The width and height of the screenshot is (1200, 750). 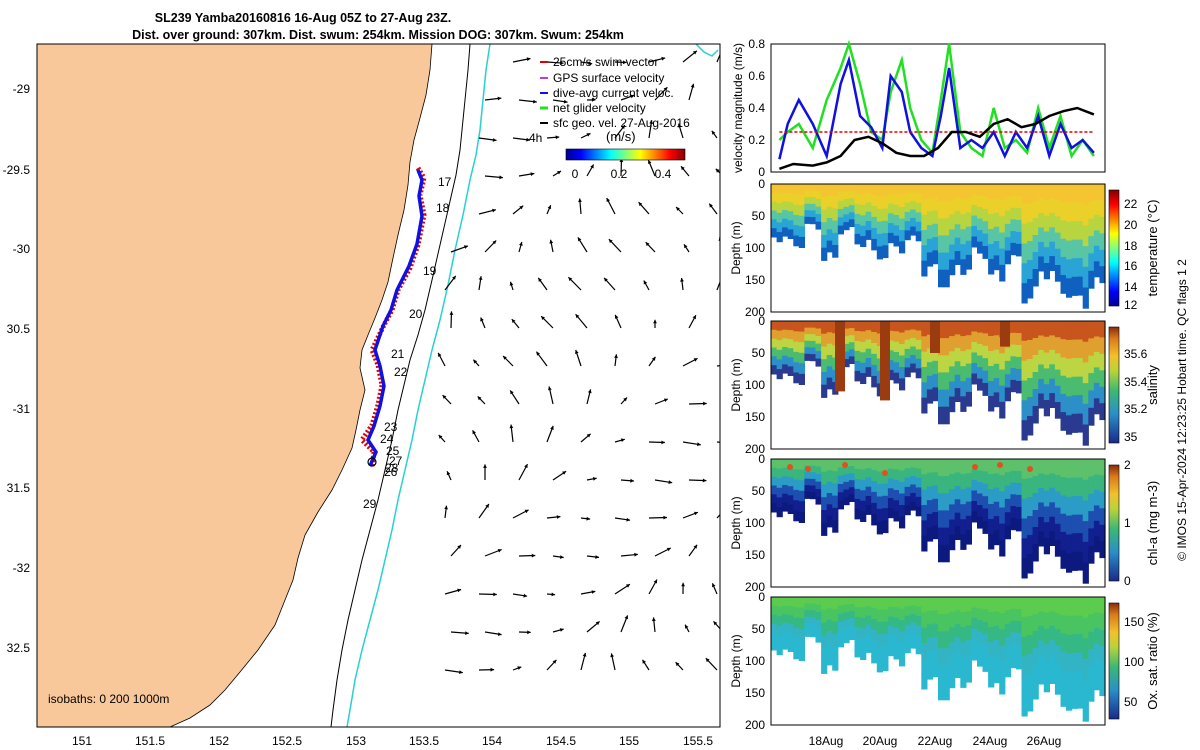 What do you see at coordinates (219, 741) in the screenshot?
I see `x-tick: 152` at bounding box center [219, 741].